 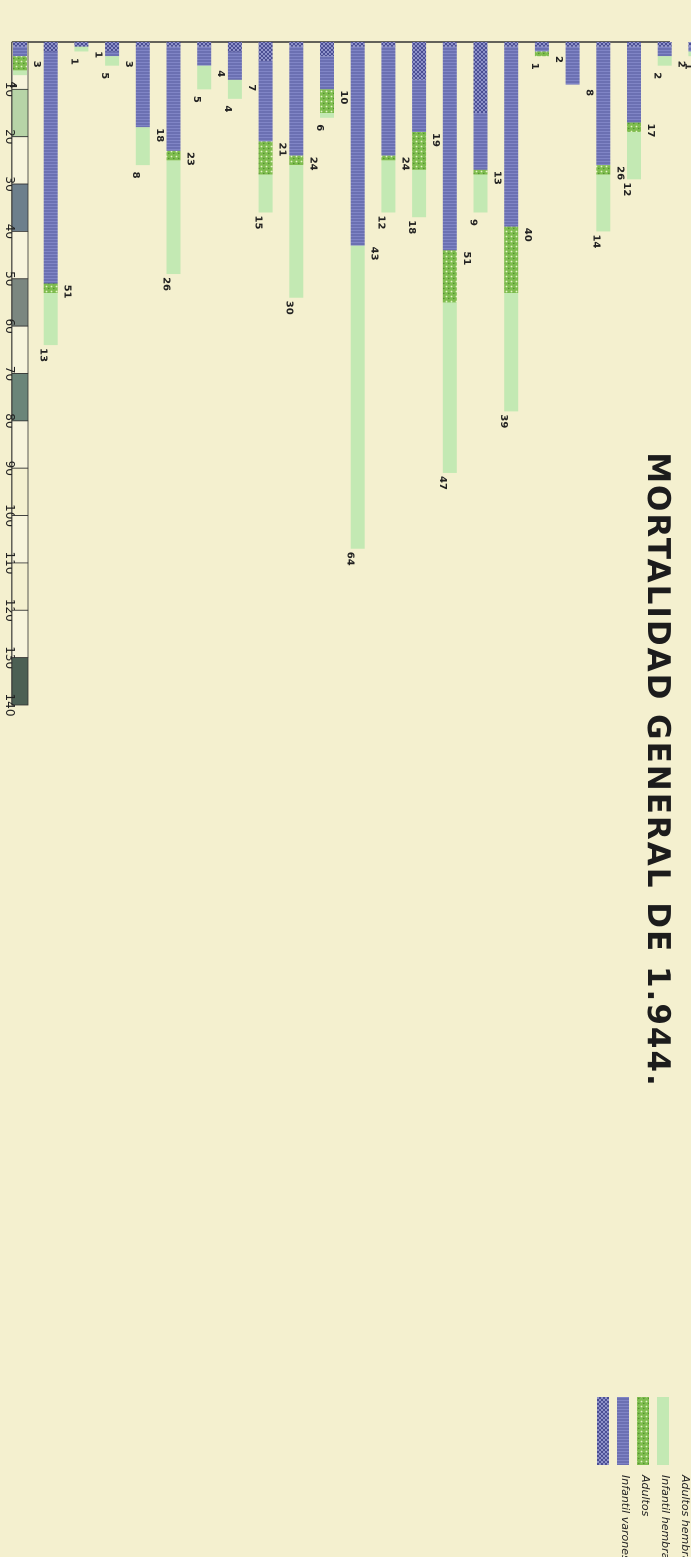 What do you see at coordinates (503, 421) in the screenshot?
I see `data-label: 39` at bounding box center [503, 421].